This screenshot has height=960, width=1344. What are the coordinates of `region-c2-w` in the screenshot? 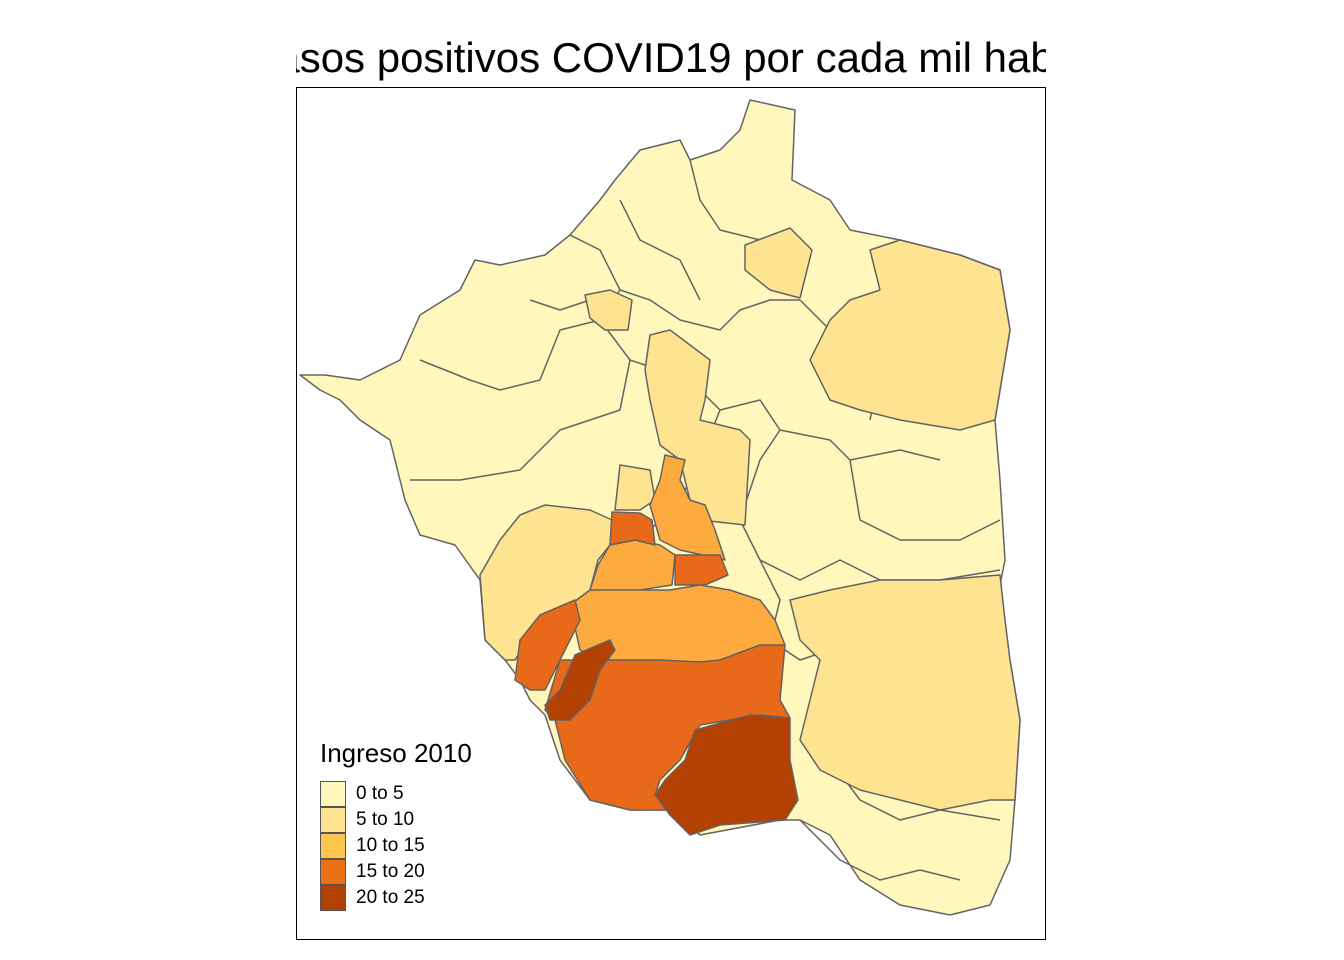 It's located at (546, 582).